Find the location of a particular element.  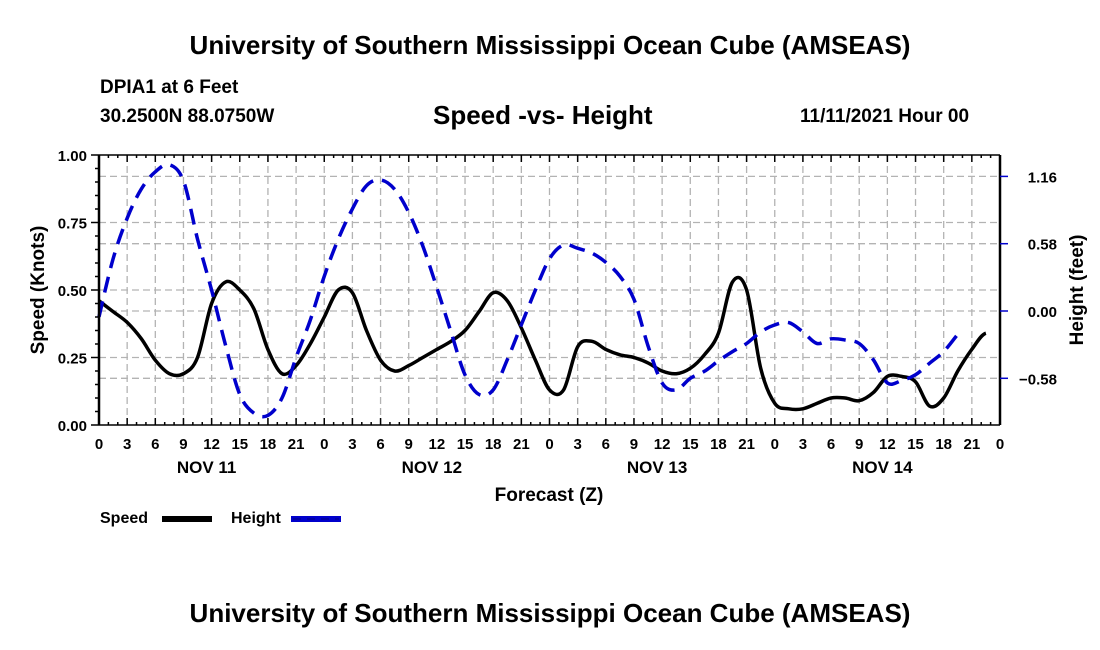

legend is located at coordinates (251, 519).